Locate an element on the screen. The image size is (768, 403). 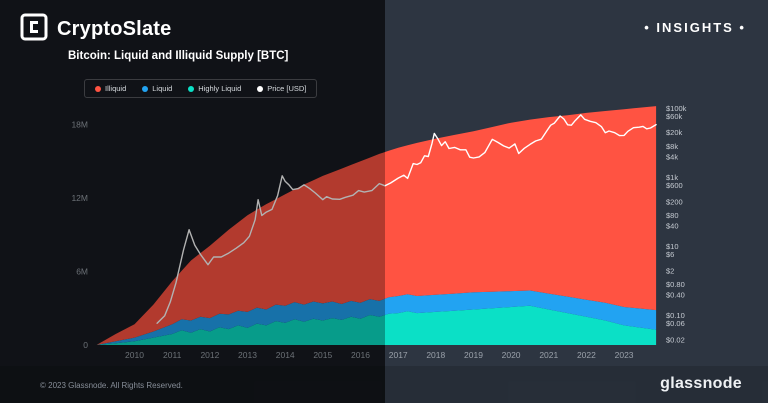
highly-liquid-swatch is located at coordinates (191, 88).